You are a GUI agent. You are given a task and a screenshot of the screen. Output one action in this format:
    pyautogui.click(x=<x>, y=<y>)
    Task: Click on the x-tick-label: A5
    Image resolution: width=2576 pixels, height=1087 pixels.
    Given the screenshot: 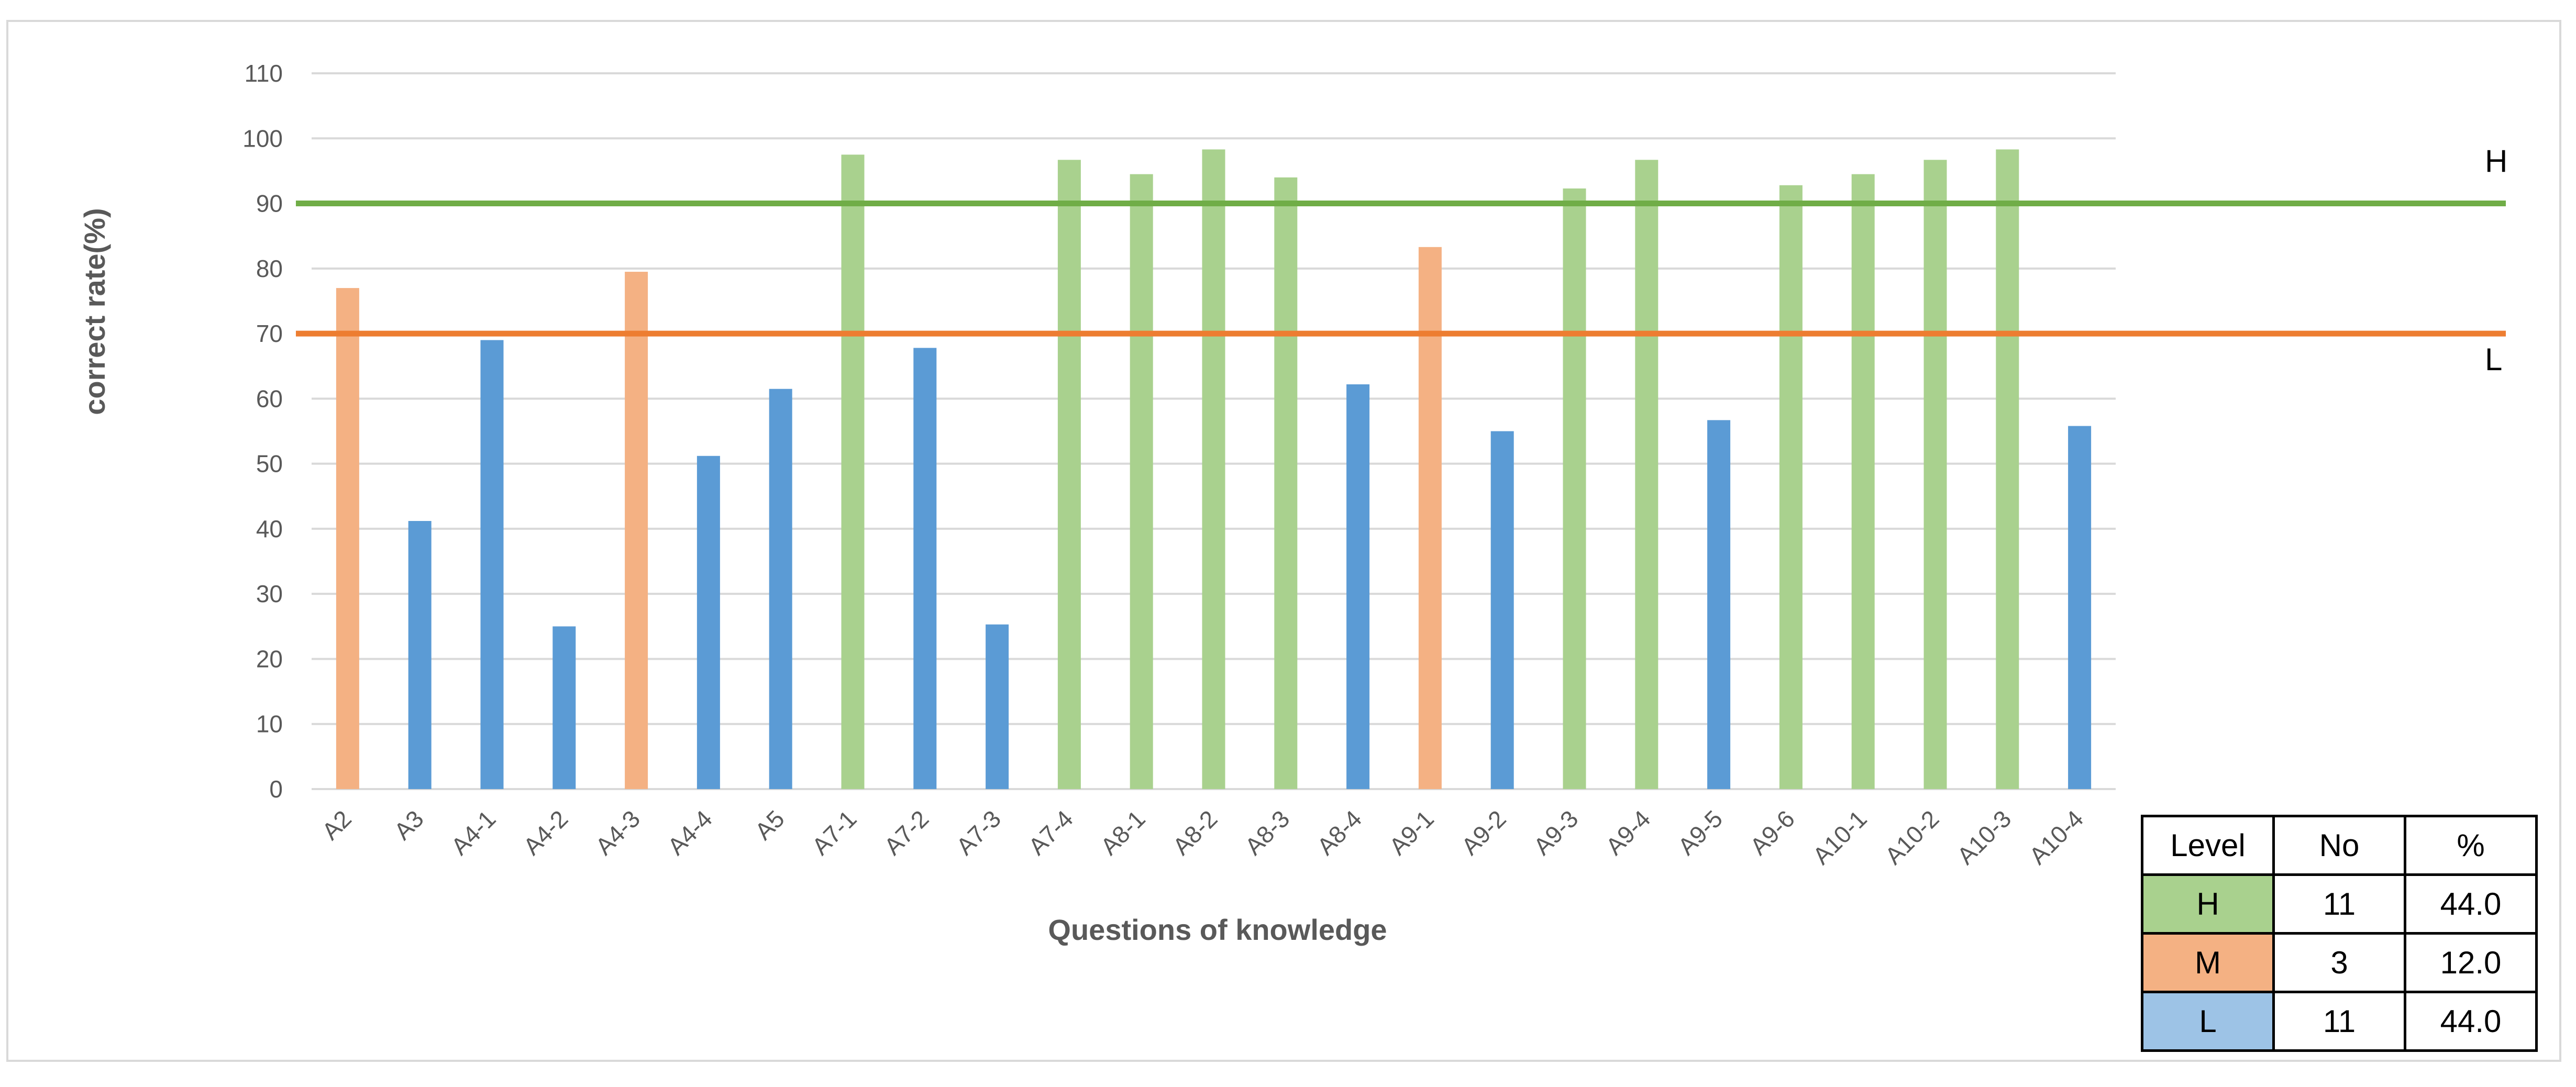 What is the action you would take?
    pyautogui.click(x=769, y=825)
    